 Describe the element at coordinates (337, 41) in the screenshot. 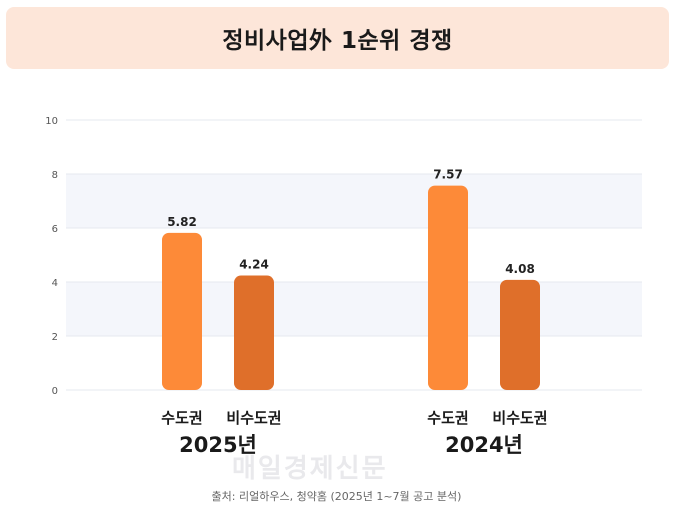

I see `chart-title: 정비사업外 1순위 경쟁` at that location.